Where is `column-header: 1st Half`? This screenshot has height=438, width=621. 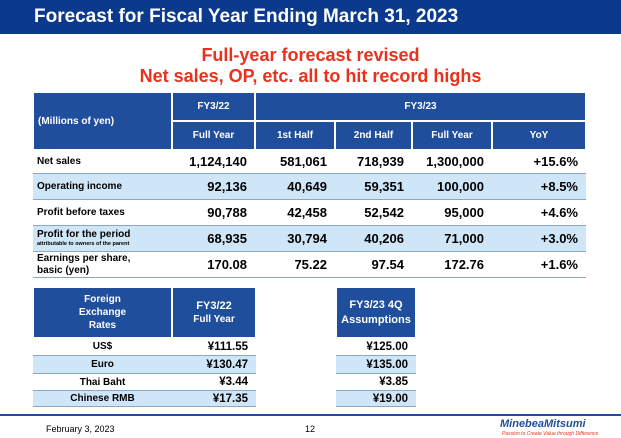
column-header: 1st Half is located at coordinates (295, 135).